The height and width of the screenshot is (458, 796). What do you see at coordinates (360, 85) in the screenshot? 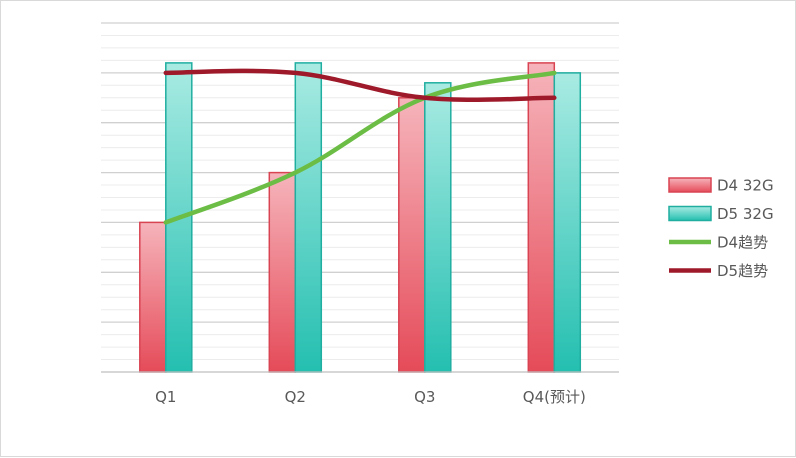
I see `d5-trend-line` at bounding box center [360, 85].